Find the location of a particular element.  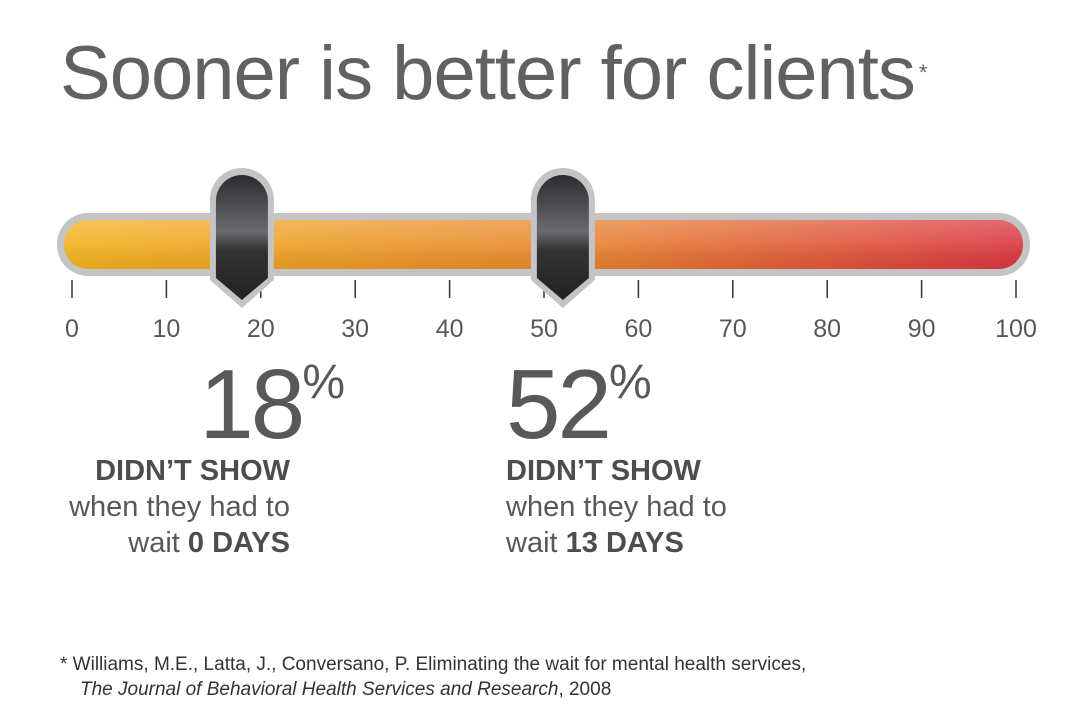

tick-label: 100 is located at coordinates (1016, 329).